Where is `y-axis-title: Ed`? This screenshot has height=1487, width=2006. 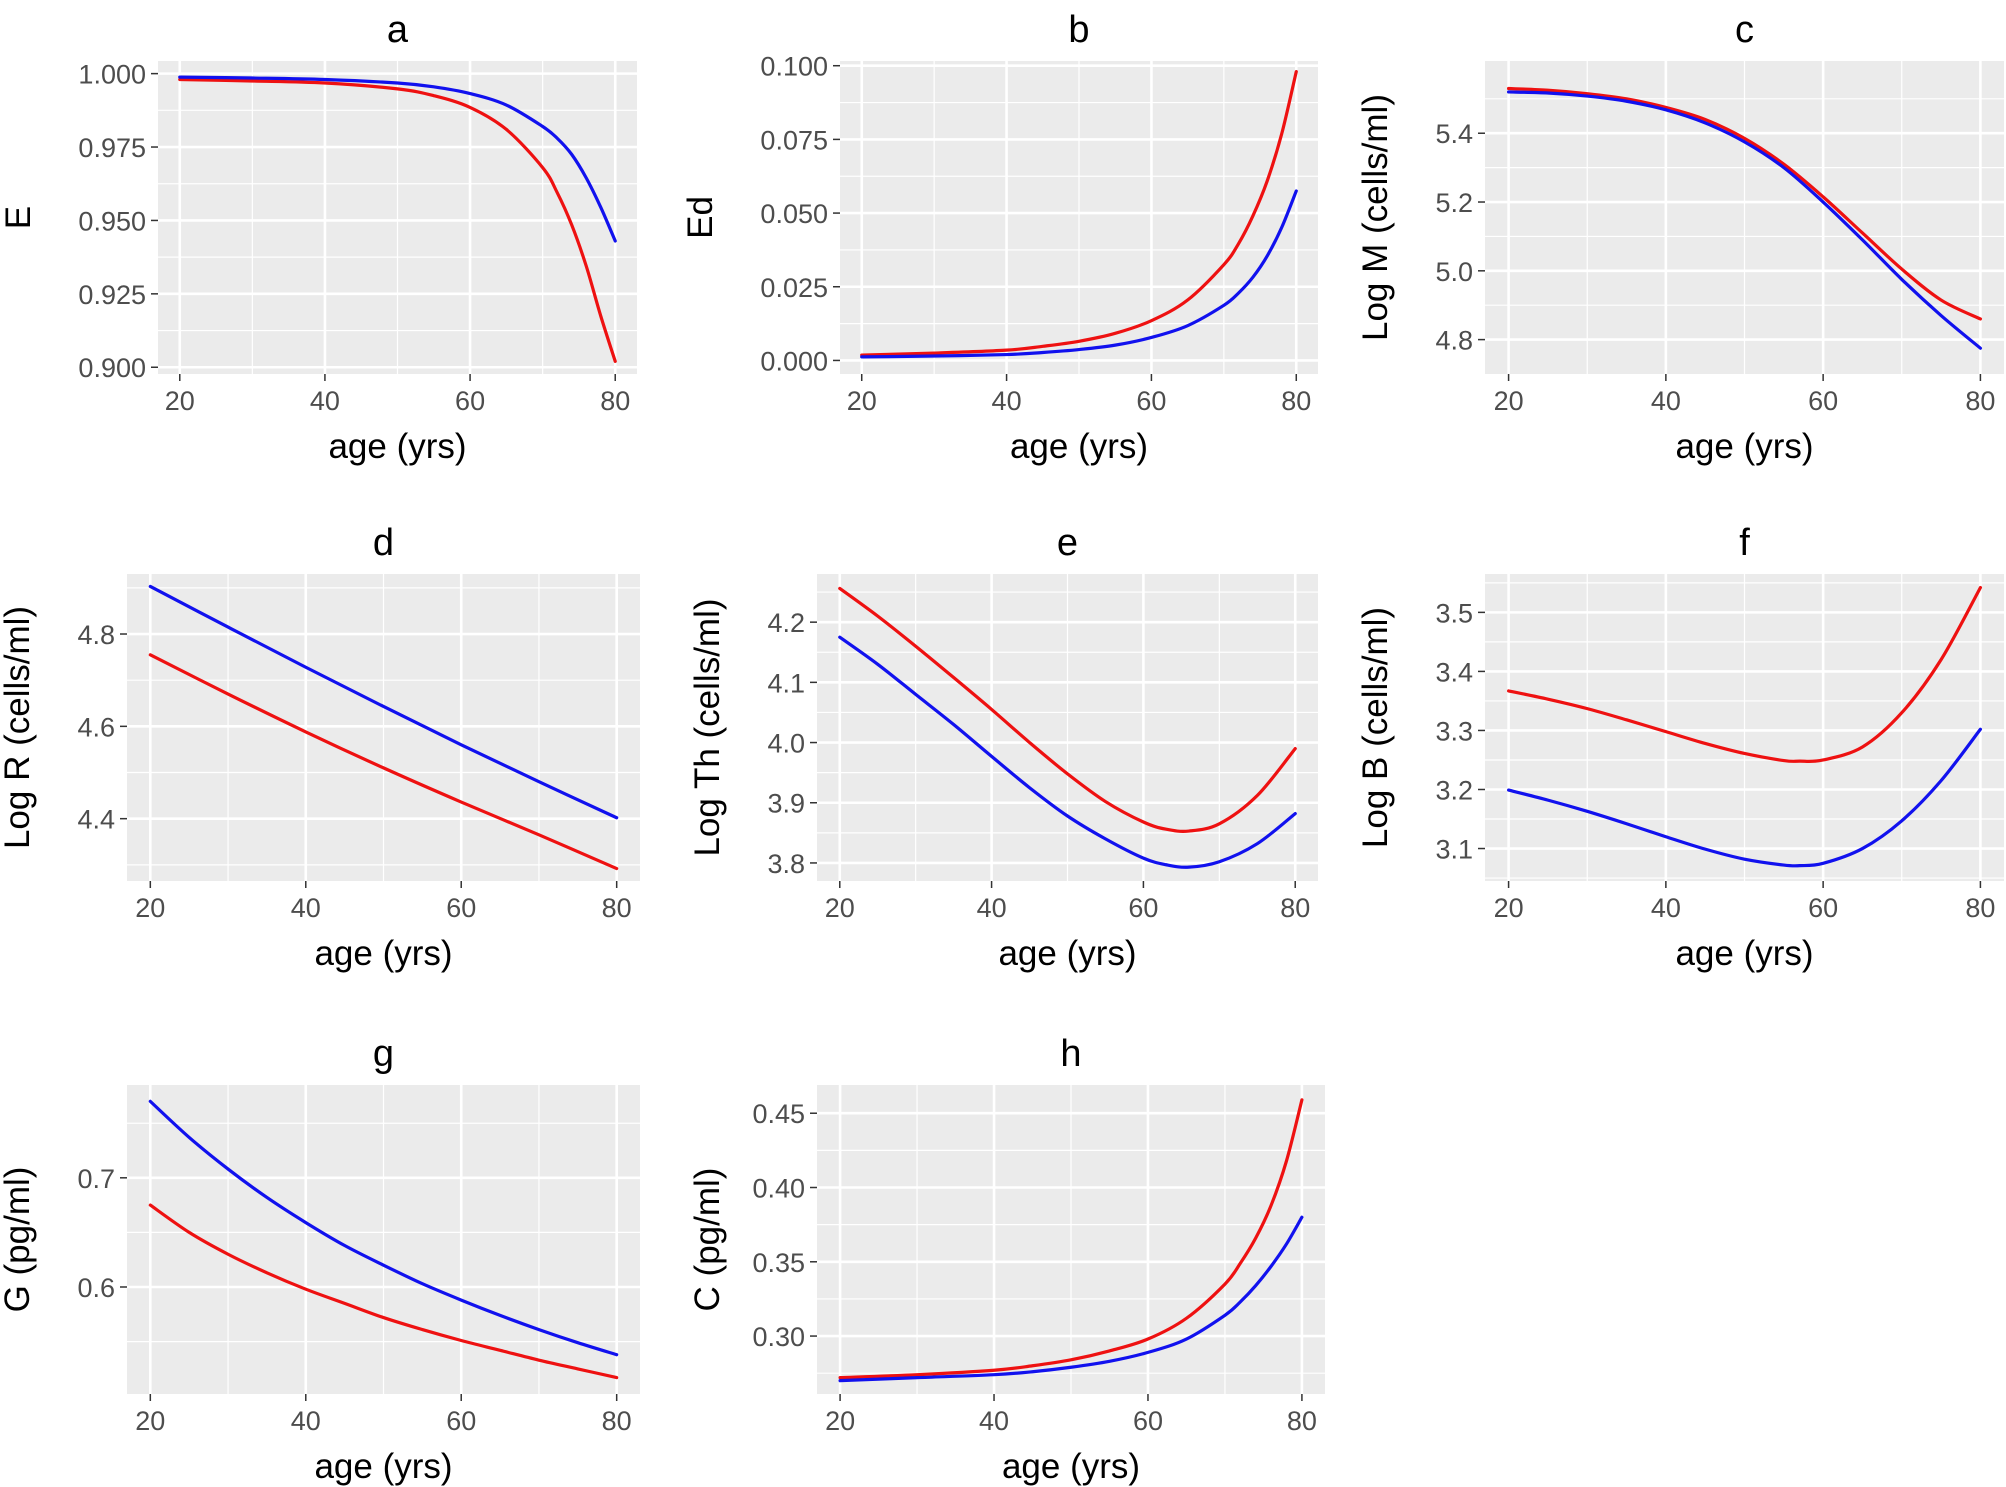 y-axis-title: Ed is located at coordinates (700, 217).